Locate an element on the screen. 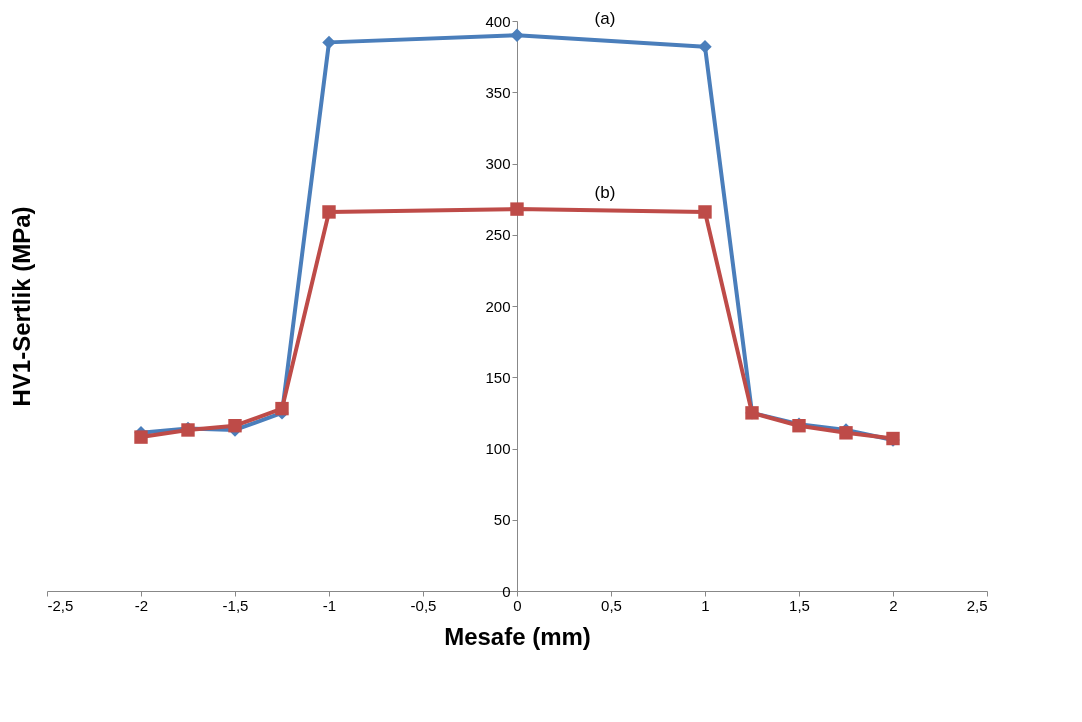 Image resolution: width=1082 pixels, height=722 pixels. x-tick-label: 0 is located at coordinates (517, 605).